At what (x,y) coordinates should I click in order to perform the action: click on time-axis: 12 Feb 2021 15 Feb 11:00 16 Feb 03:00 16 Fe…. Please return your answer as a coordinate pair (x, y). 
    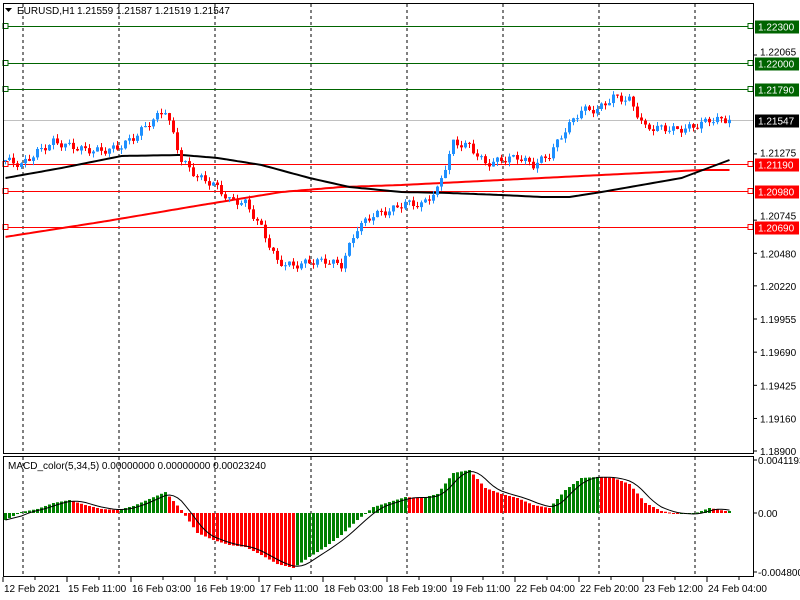
    Looking at the image, I should click on (384, 586).